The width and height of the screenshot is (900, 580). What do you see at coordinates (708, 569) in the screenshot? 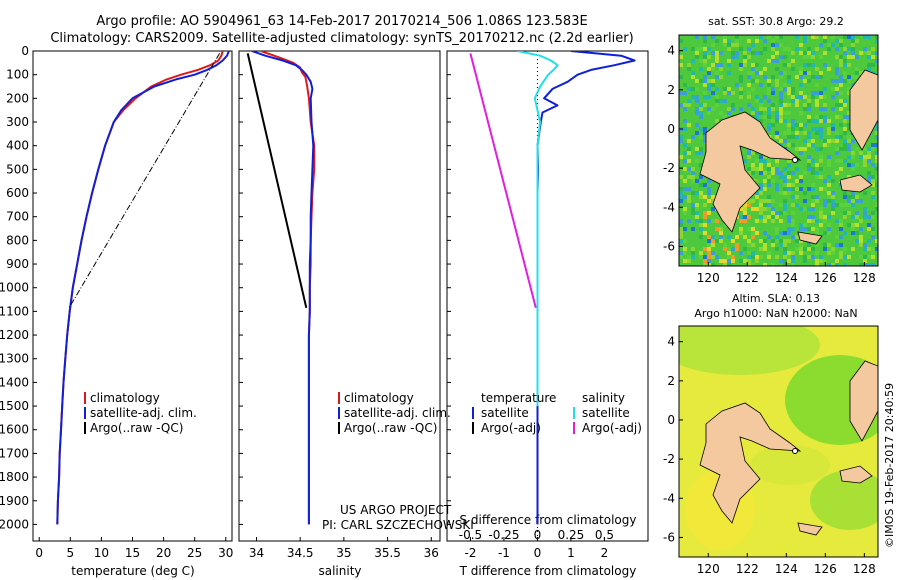
I see `map-lon-tick-label: 120` at bounding box center [708, 569].